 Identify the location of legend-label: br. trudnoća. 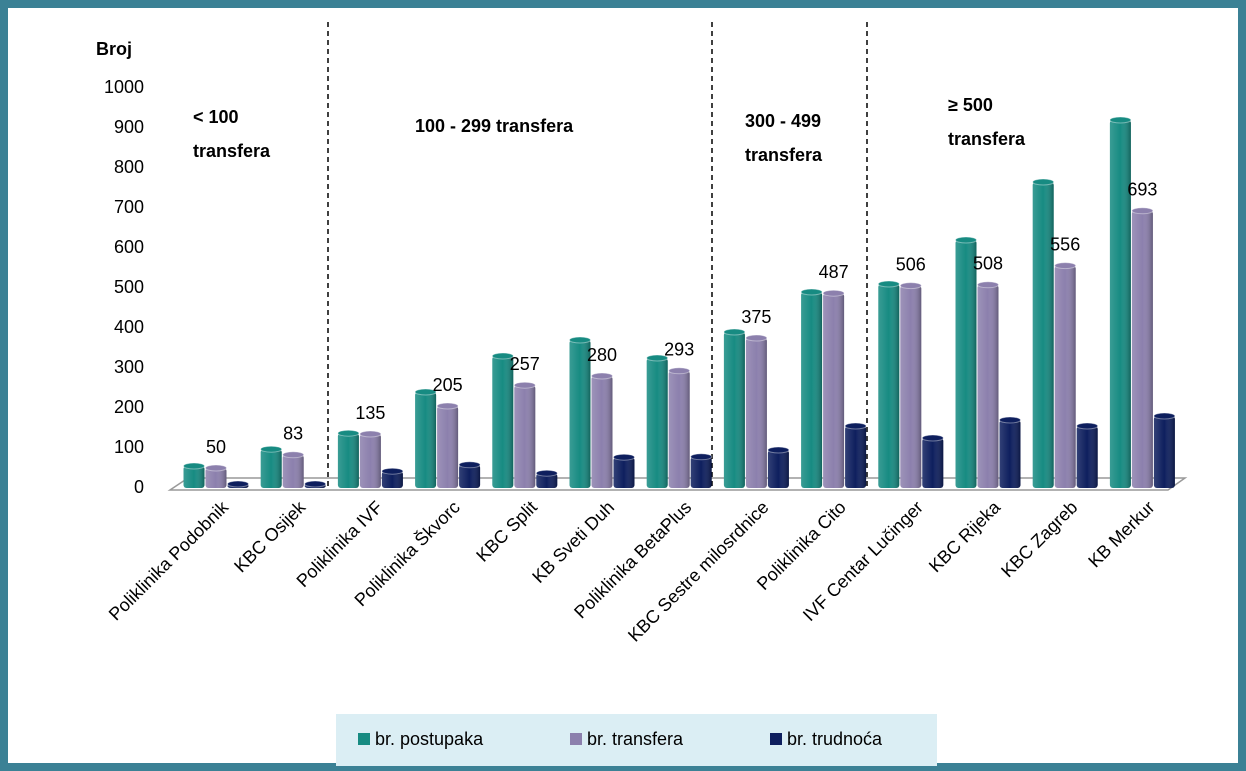
(835, 739).